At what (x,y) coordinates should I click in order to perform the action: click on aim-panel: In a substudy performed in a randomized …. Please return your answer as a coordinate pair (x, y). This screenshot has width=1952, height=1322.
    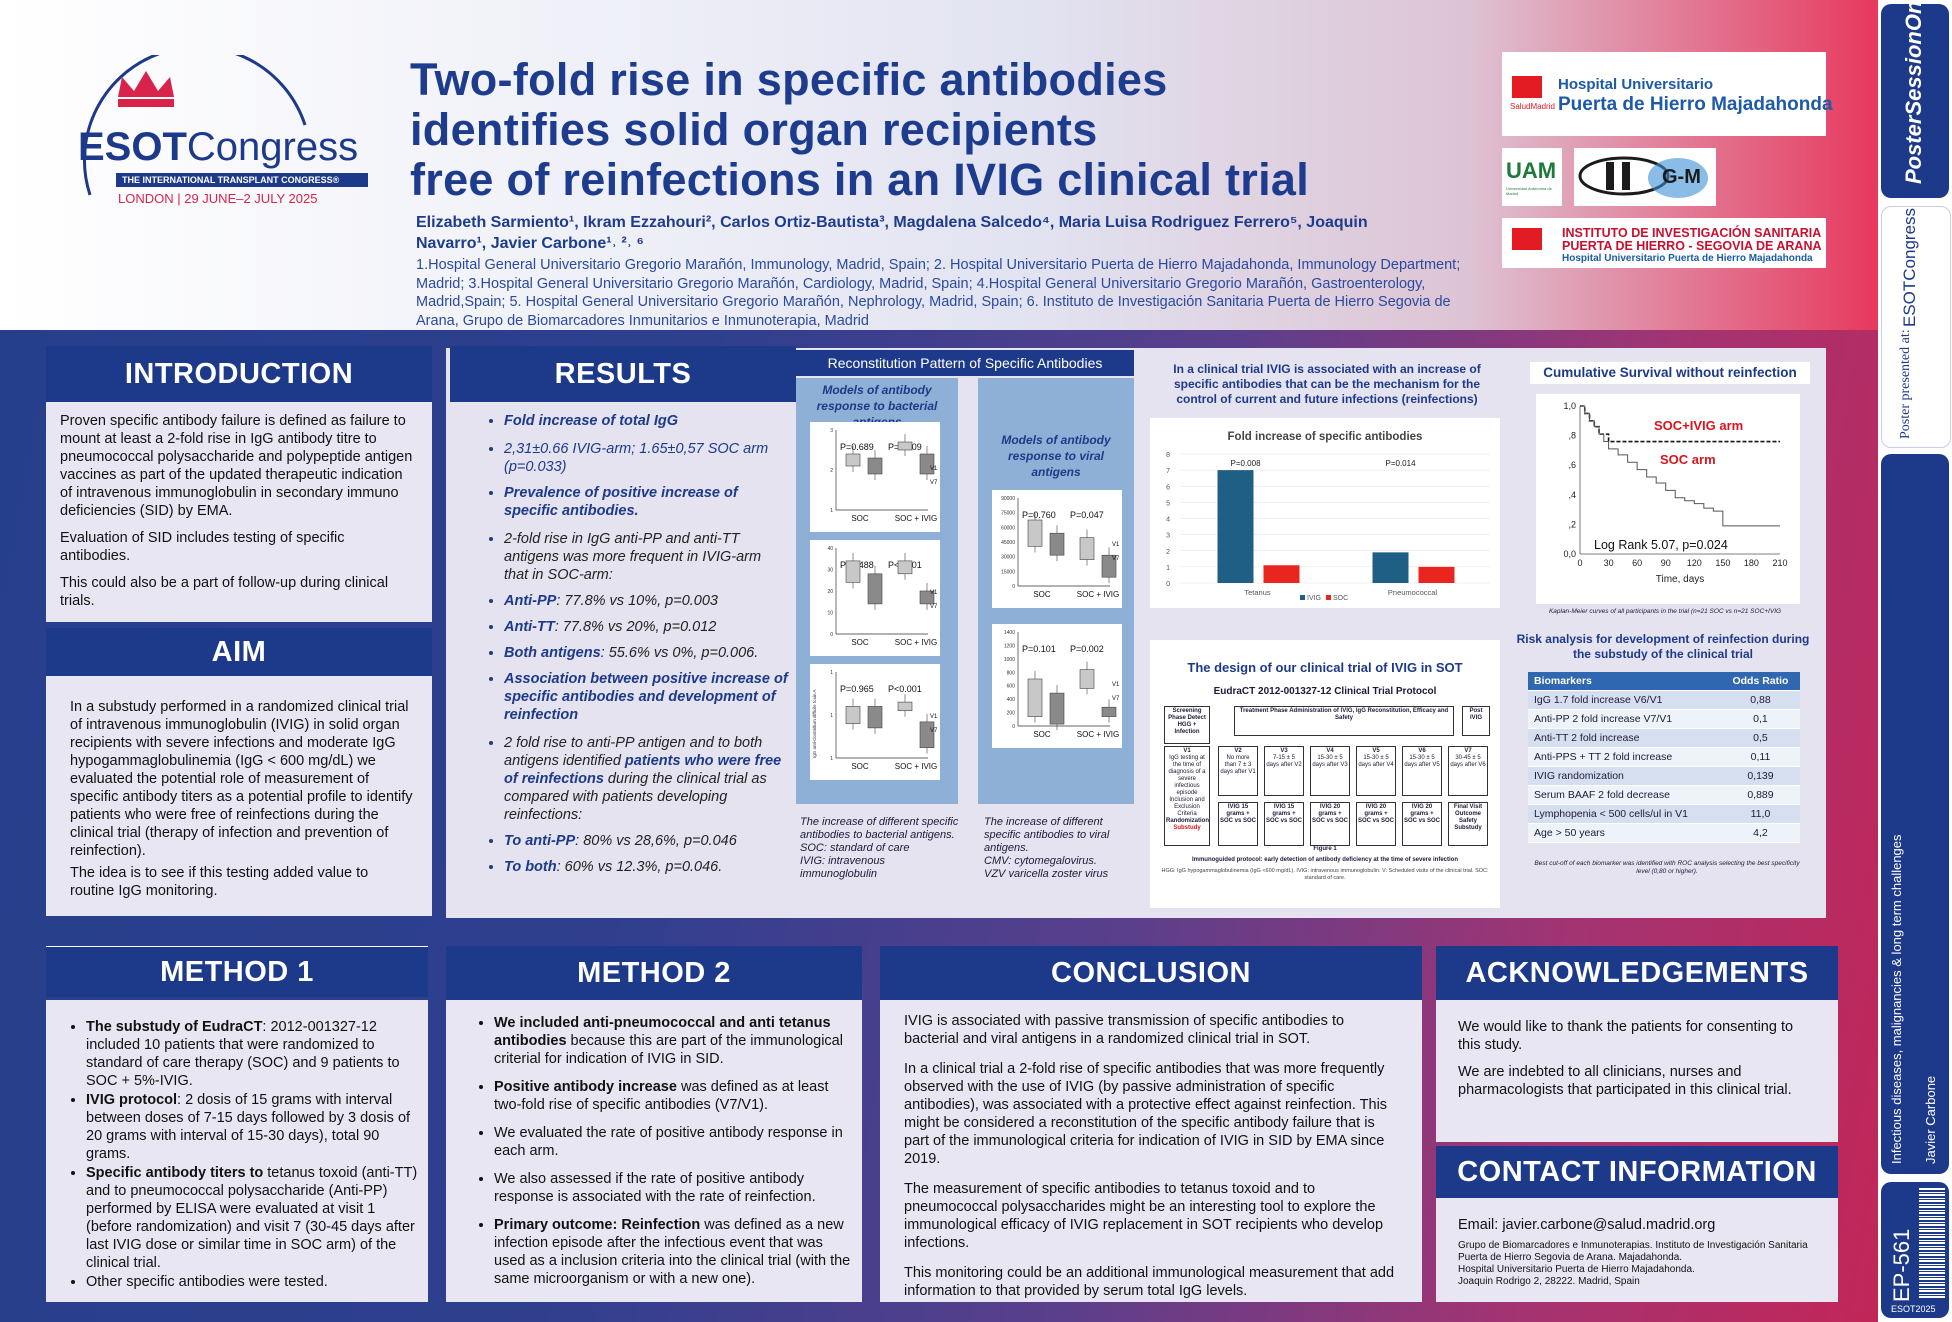
    Looking at the image, I should click on (239, 796).